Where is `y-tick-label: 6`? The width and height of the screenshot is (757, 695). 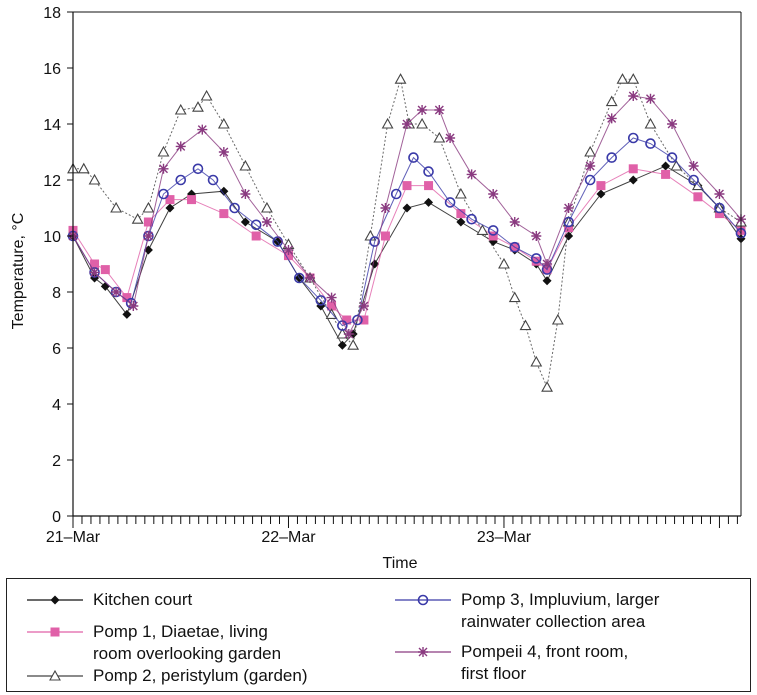 y-tick-label: 6 is located at coordinates (56, 349).